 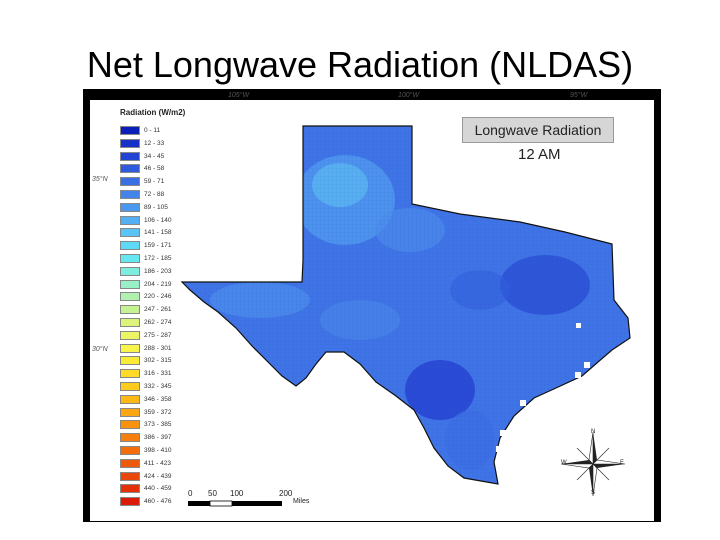 What do you see at coordinates (539, 154) in the screenshot?
I see `time-label: 12 AM` at bounding box center [539, 154].